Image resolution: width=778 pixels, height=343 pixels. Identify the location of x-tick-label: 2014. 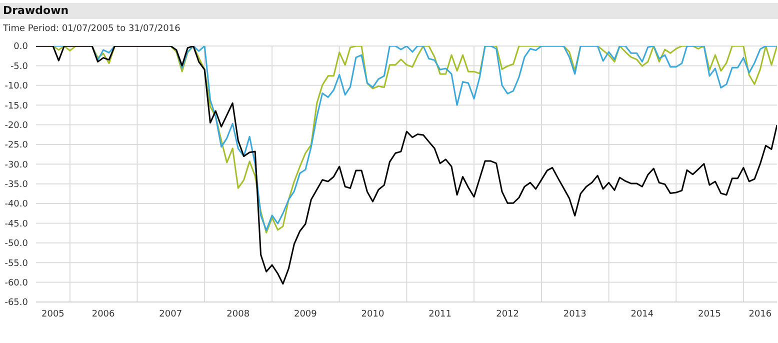
(642, 314).